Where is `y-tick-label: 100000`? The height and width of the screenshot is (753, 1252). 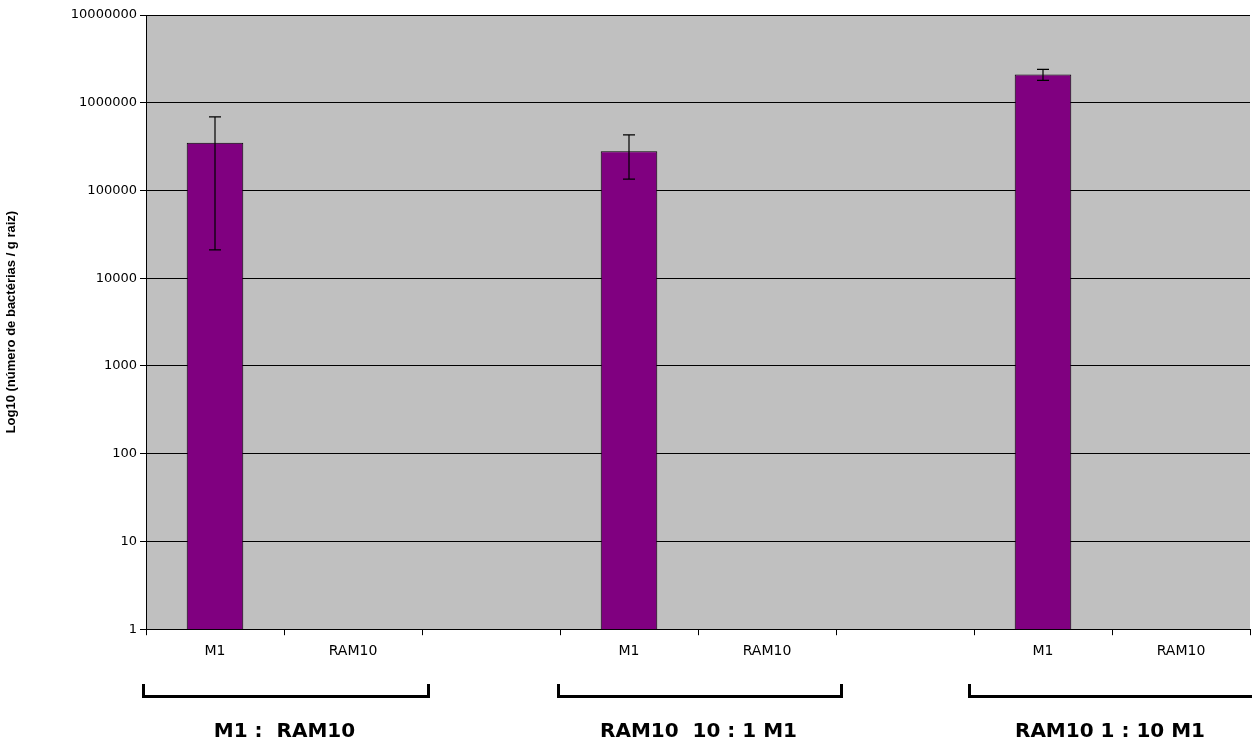
y-tick-label: 100000 is located at coordinates (112, 189).